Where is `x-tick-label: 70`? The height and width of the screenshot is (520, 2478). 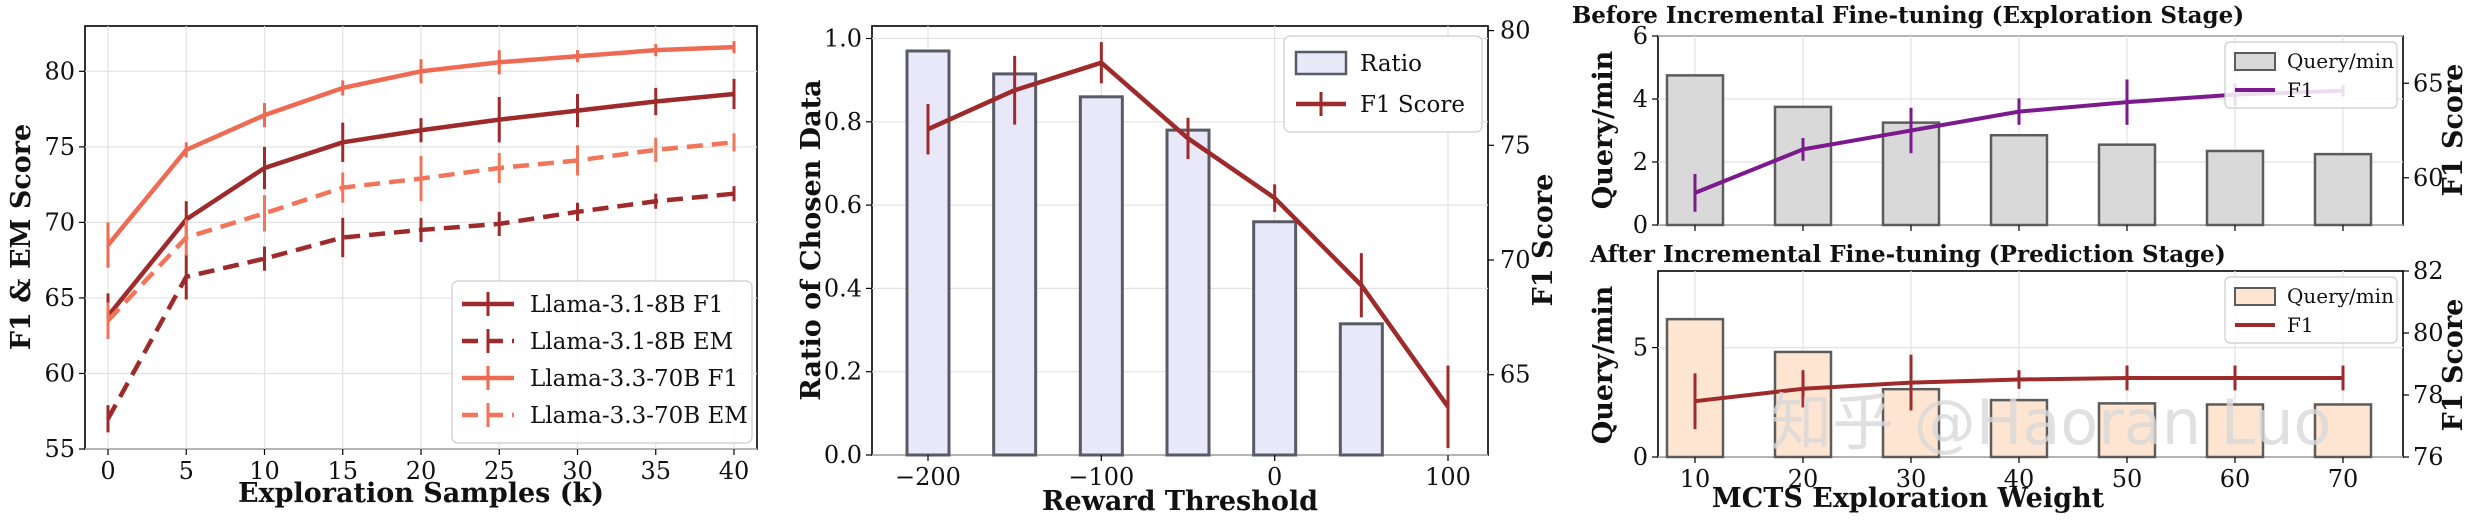
x-tick-label: 70 is located at coordinates (2343, 479).